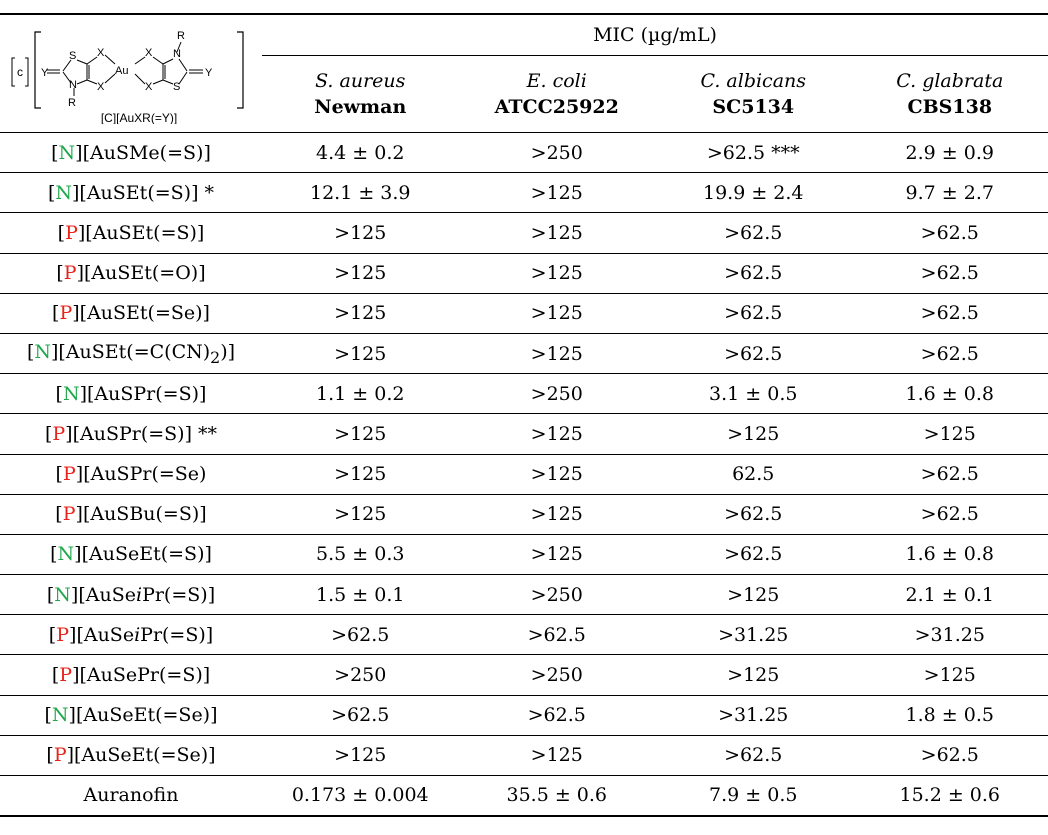 This screenshot has width=1048, height=835. I want to click on compound-name-cell: [N][AuSeiPr(=S)], so click(131, 595).